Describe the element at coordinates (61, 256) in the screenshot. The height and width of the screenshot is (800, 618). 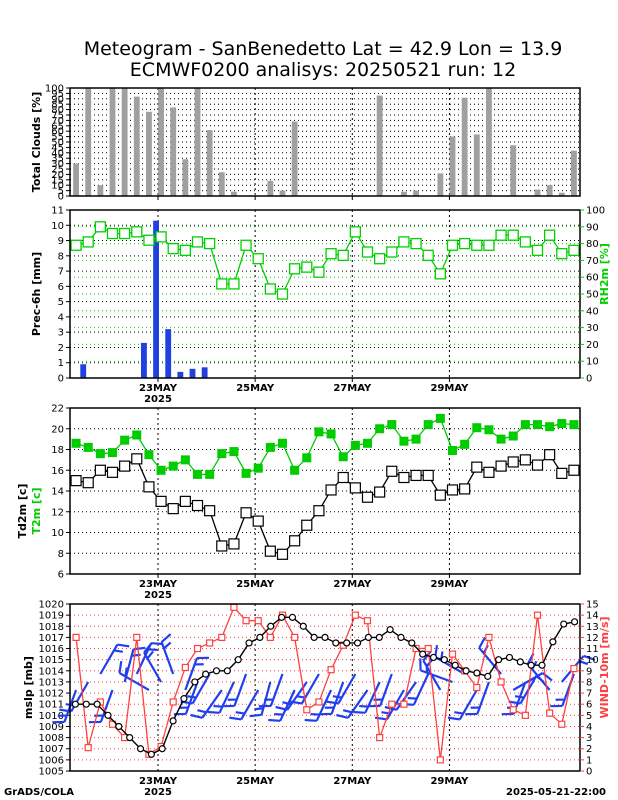
I see `y-tick-label: 8` at that location.